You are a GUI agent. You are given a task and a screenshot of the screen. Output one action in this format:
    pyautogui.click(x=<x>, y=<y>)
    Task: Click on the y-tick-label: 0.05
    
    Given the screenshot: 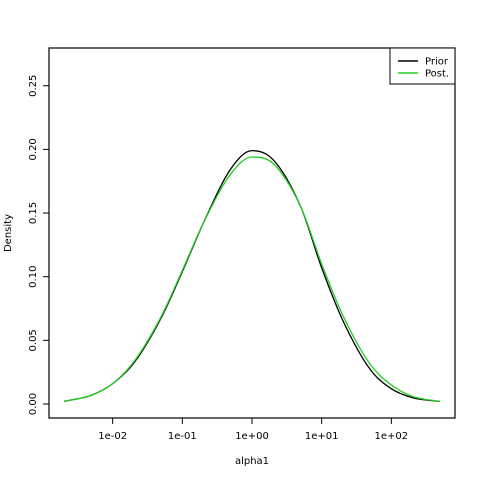 What is the action you would take?
    pyautogui.click(x=33, y=340)
    